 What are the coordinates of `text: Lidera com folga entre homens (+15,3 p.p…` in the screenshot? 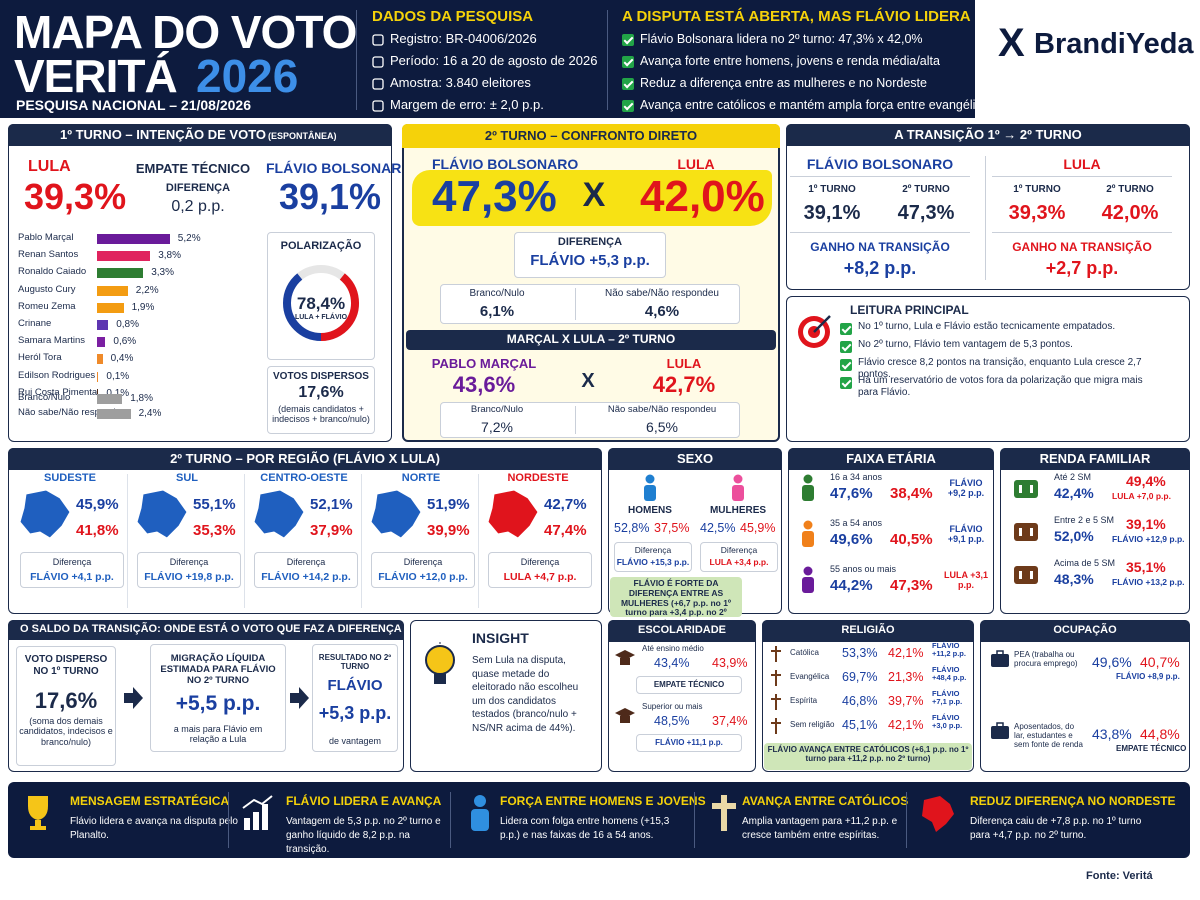 It's located at (585, 828).